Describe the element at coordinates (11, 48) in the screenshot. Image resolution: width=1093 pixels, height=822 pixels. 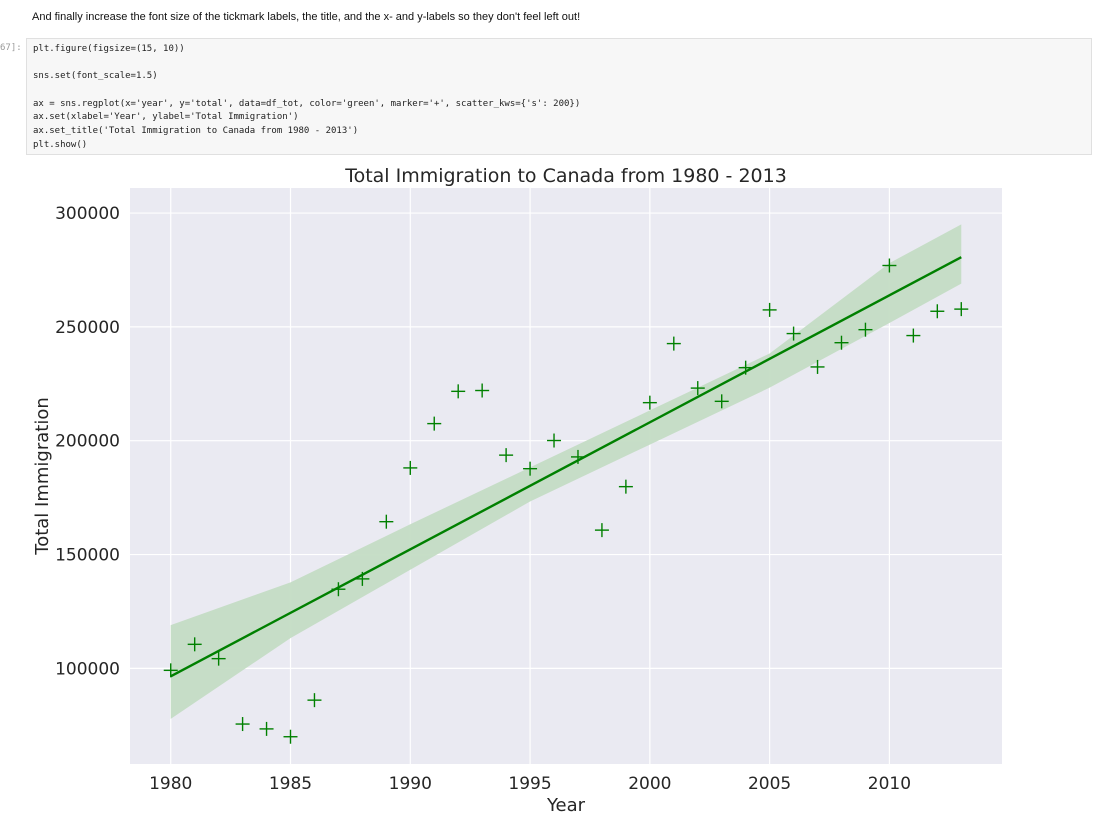
I see `cell-prompt: 67]:` at that location.